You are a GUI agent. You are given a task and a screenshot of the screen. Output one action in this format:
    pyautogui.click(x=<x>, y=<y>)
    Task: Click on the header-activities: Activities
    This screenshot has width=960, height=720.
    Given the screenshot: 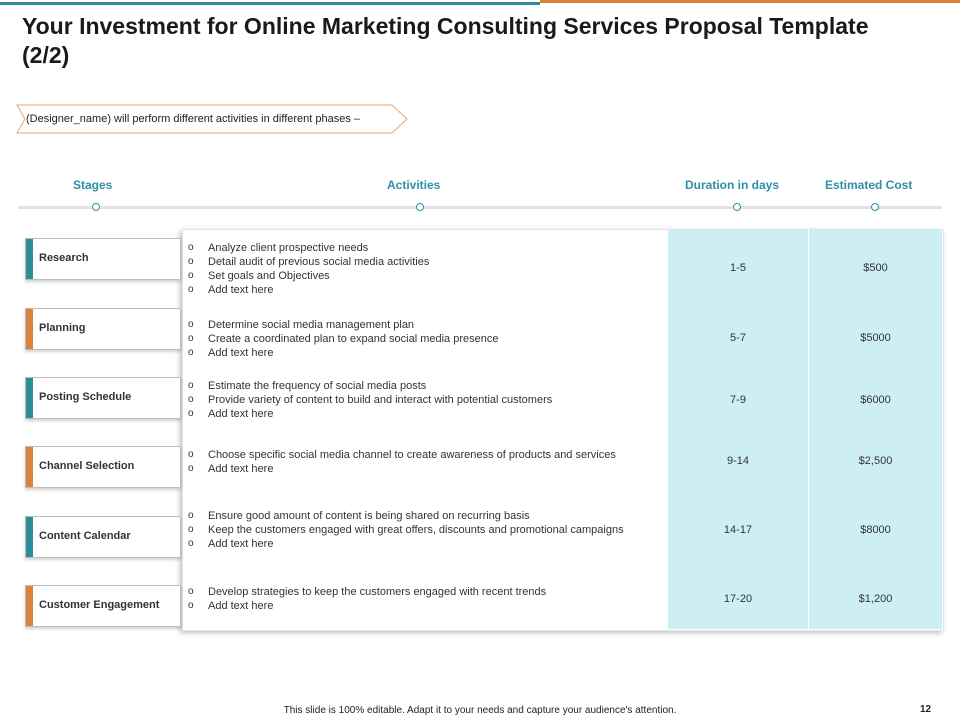 What is the action you would take?
    pyautogui.click(x=414, y=185)
    